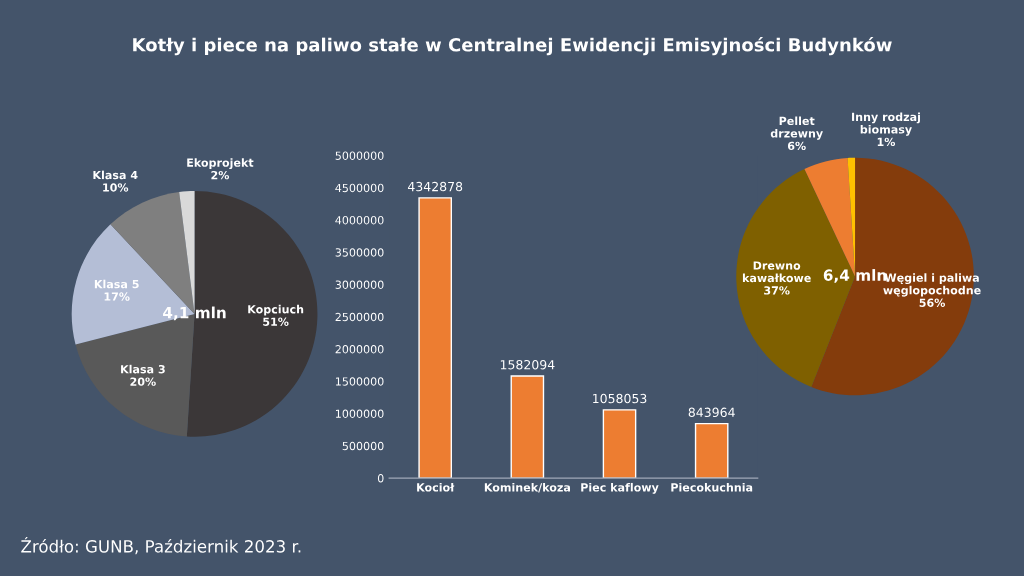 Image resolution: width=1024 pixels, height=576 pixels. I want to click on data-label: 1058053, so click(620, 398).